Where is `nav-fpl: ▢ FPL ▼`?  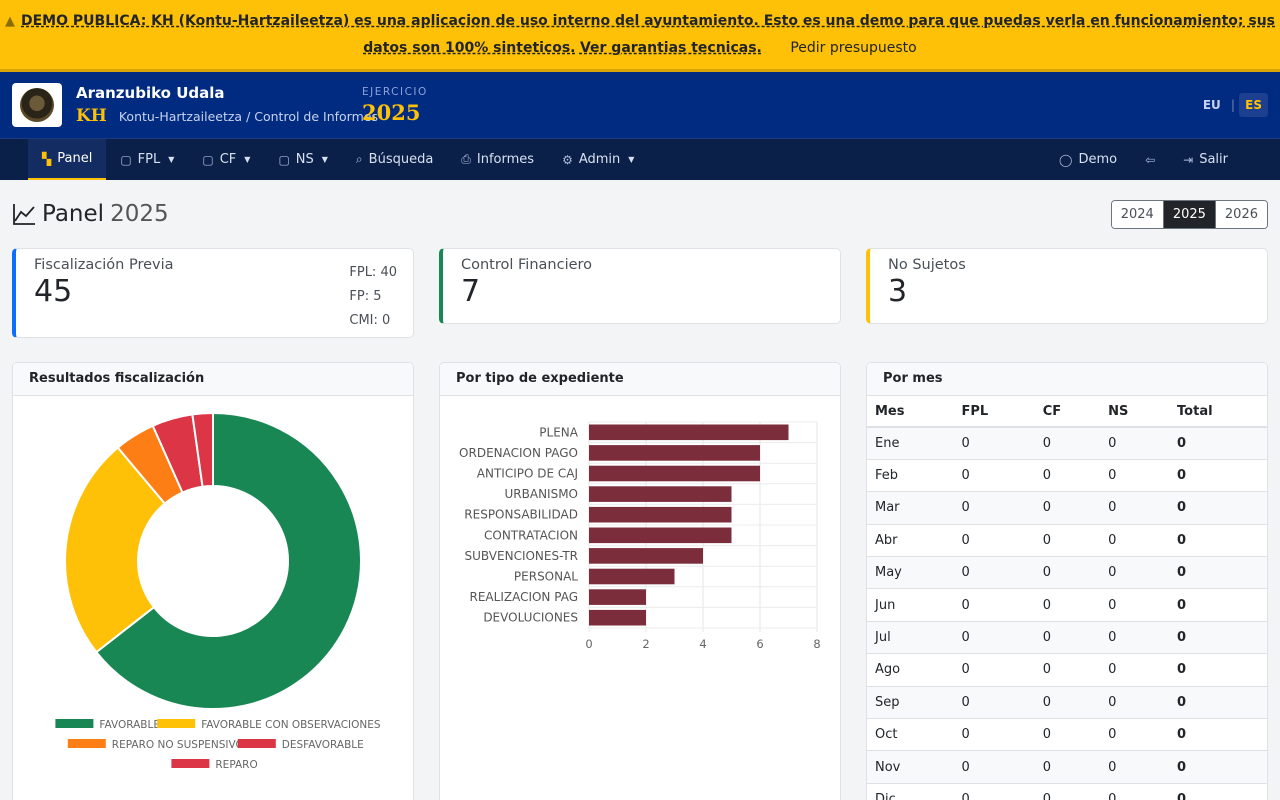
nav-fpl: ▢ FPL ▼ is located at coordinates (147, 159).